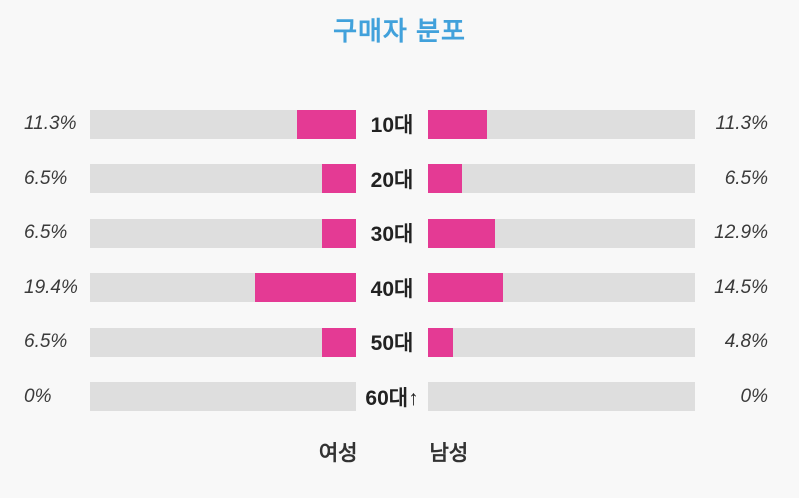 The height and width of the screenshot is (498, 799). What do you see at coordinates (741, 287) in the screenshot?
I see `male-percent-label: 14.5%` at bounding box center [741, 287].